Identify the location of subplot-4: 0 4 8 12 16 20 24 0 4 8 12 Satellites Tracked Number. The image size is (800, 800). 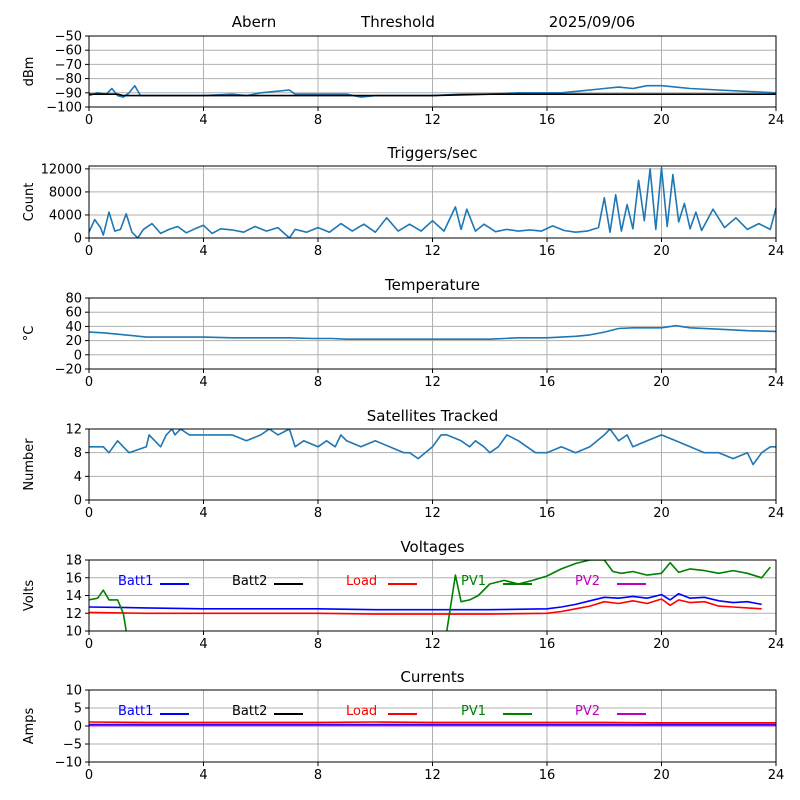
(403, 464).